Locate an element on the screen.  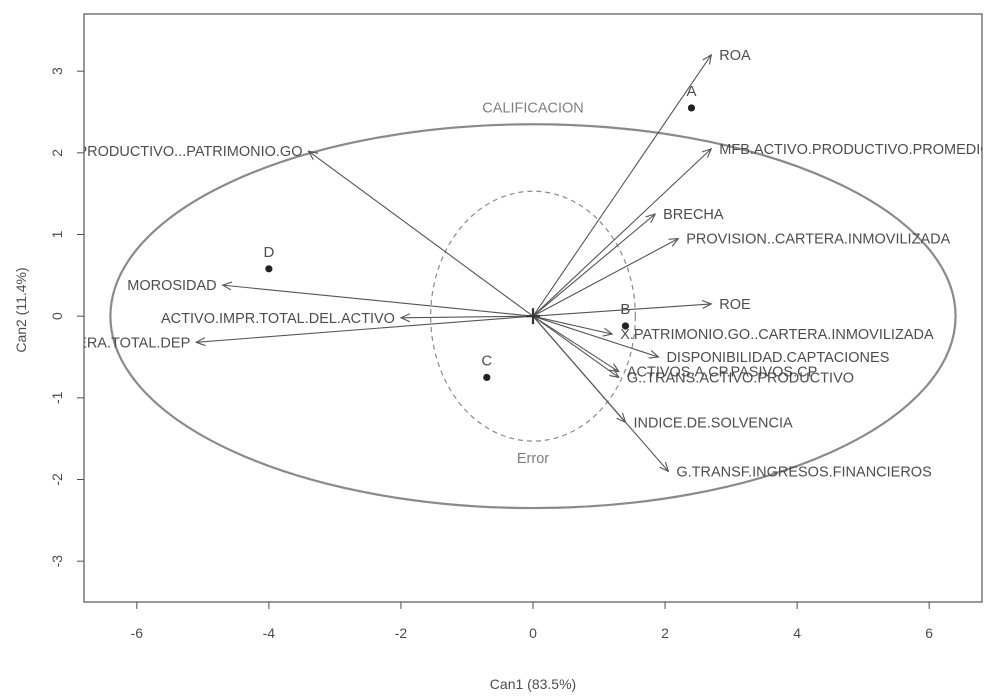
y-axis: -3 -2 -1 0 1 2 3 is located at coordinates (66, 317).